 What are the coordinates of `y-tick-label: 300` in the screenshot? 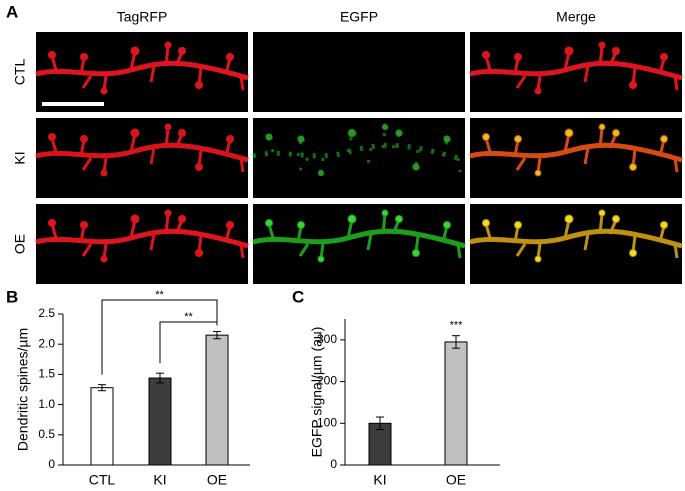 It's located at (327, 339).